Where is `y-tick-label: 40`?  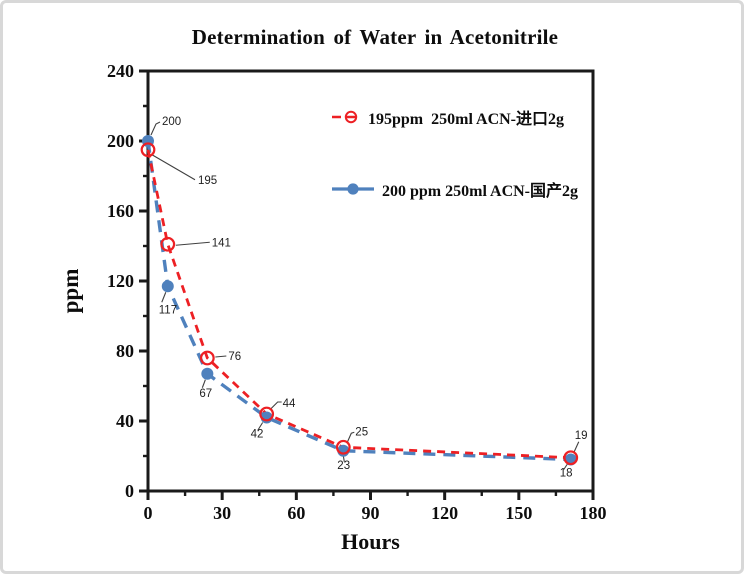 y-tick-label: 40 is located at coordinates (125, 421).